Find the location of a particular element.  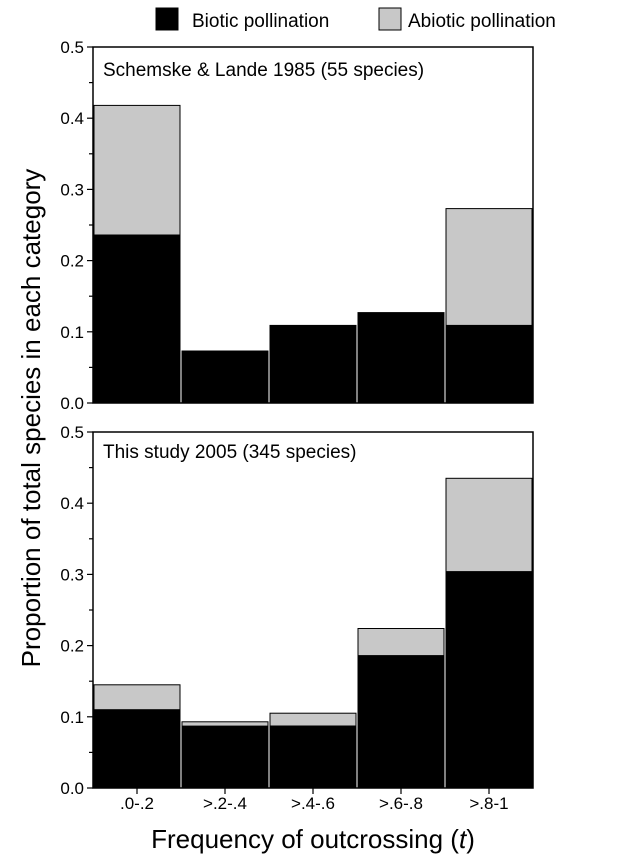

x-tick-label-4: >.8-1 is located at coordinates (488, 803).